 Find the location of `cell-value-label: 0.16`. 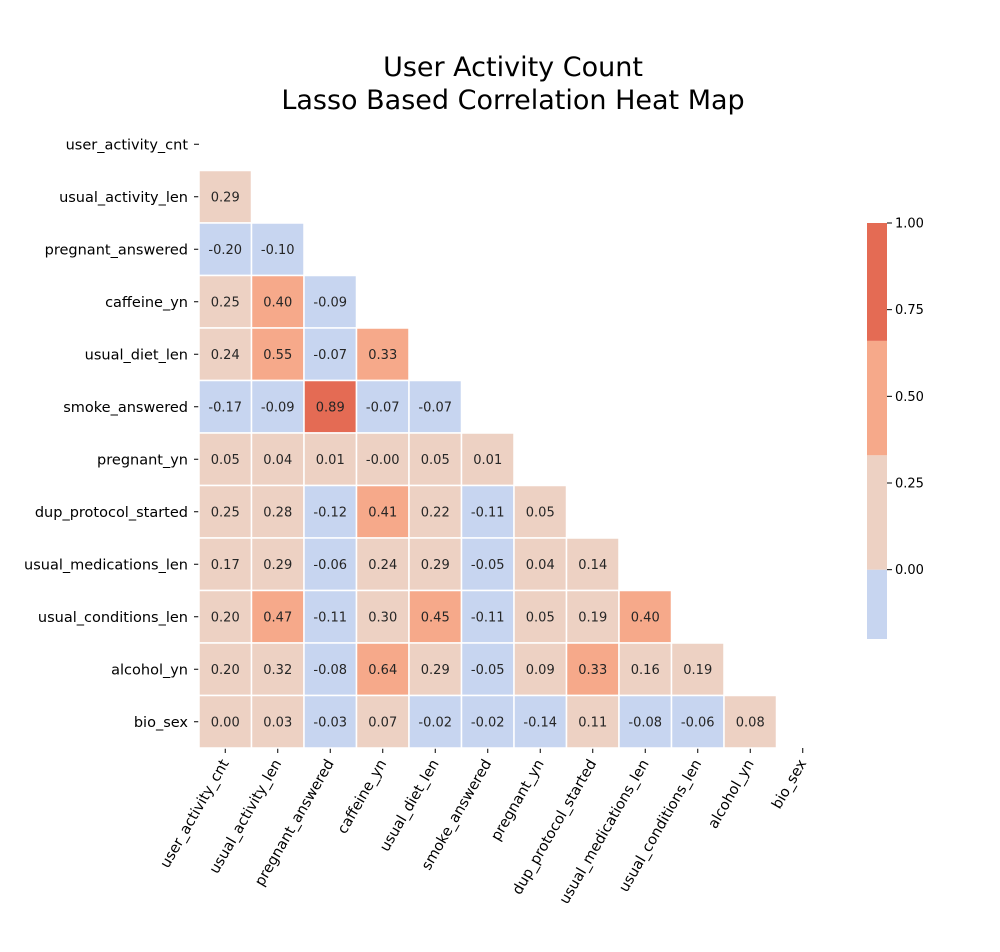

cell-value-label: 0.16 is located at coordinates (645, 670).